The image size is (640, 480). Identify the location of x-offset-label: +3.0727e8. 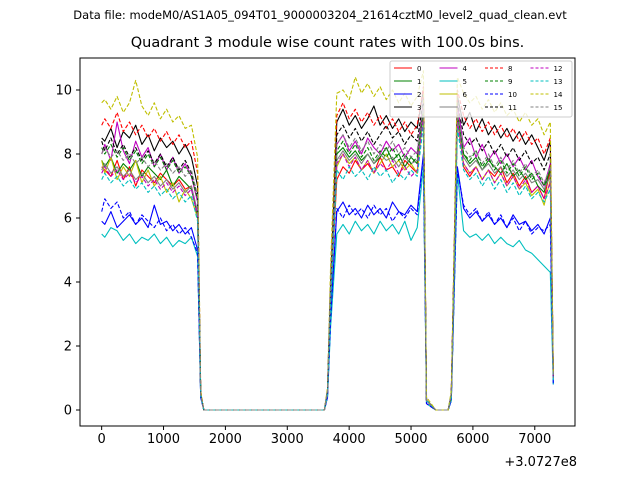
(540, 462).